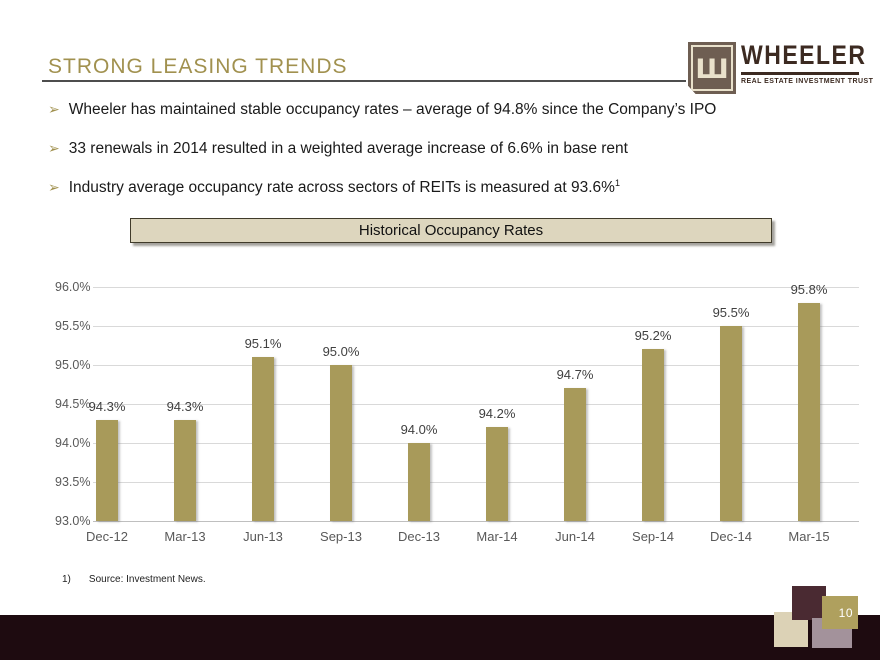 This screenshot has width=880, height=660. What do you see at coordinates (497, 536) in the screenshot?
I see `x-axis-tick-label: Mar-14` at bounding box center [497, 536].